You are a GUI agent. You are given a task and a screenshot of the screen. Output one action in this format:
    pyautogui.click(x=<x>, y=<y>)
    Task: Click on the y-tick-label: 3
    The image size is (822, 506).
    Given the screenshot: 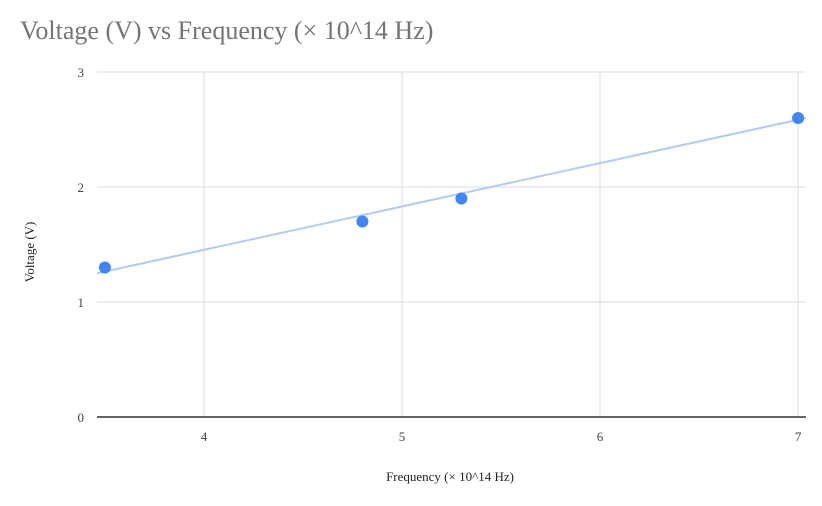 What is the action you would take?
    pyautogui.click(x=81, y=72)
    